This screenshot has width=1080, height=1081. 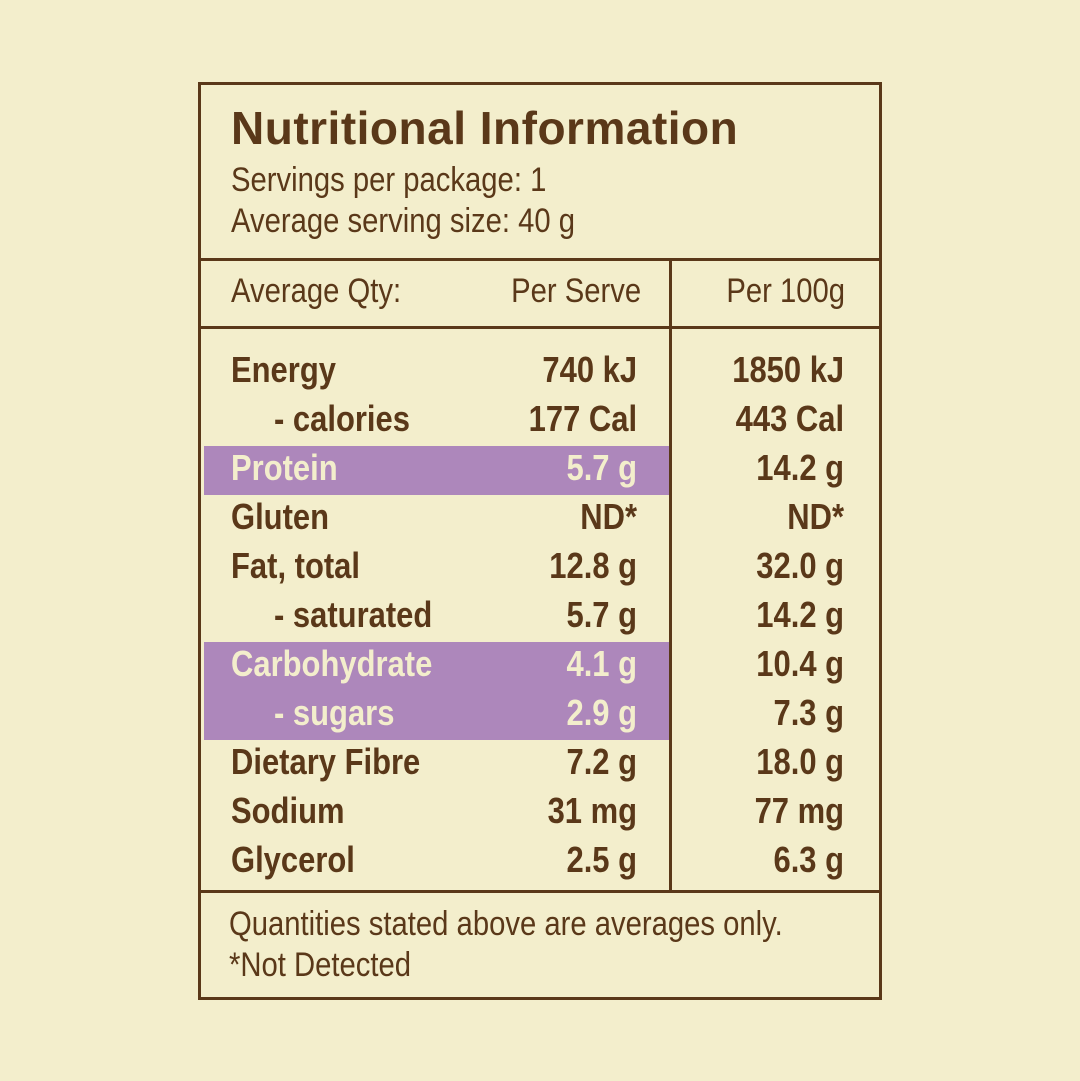 What do you see at coordinates (592, 810) in the screenshot?
I see `per-serve-value: 31 mg` at bounding box center [592, 810].